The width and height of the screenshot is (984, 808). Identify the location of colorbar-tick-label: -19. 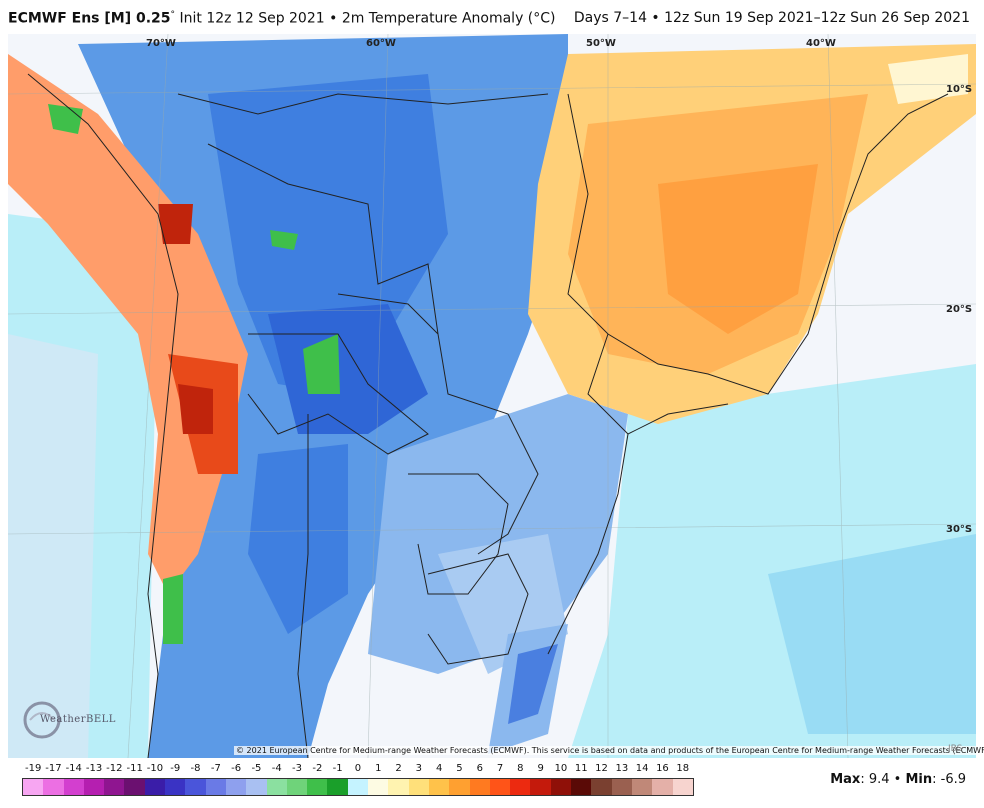
(33, 768).